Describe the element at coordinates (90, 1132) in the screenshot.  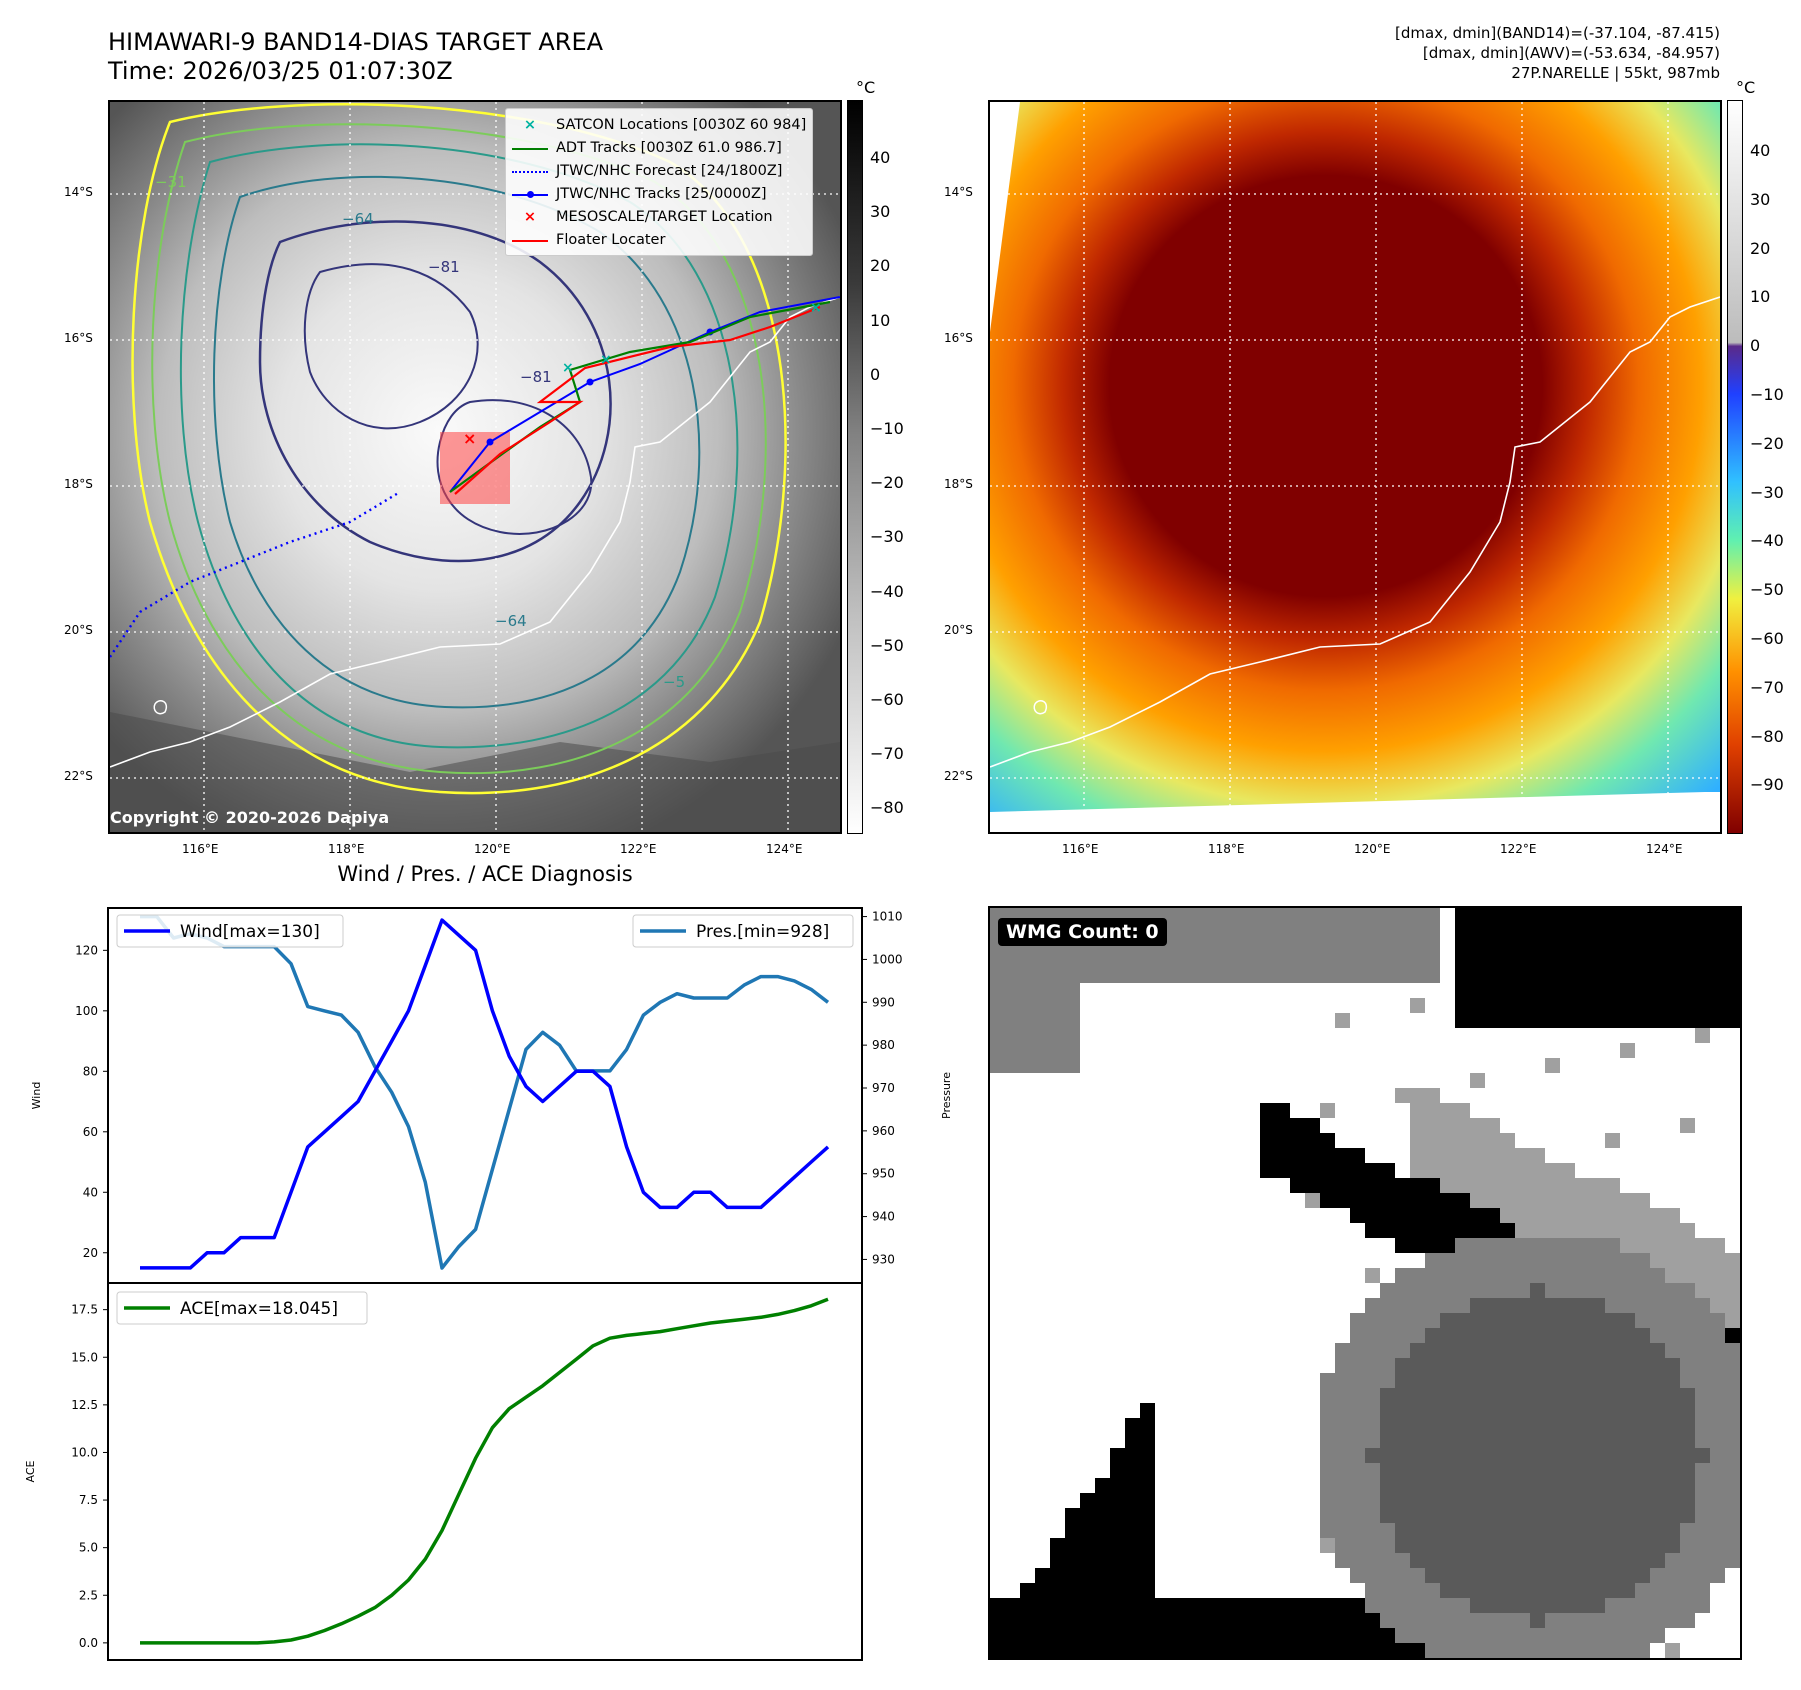
I see `wind-tick-label: 60` at that location.